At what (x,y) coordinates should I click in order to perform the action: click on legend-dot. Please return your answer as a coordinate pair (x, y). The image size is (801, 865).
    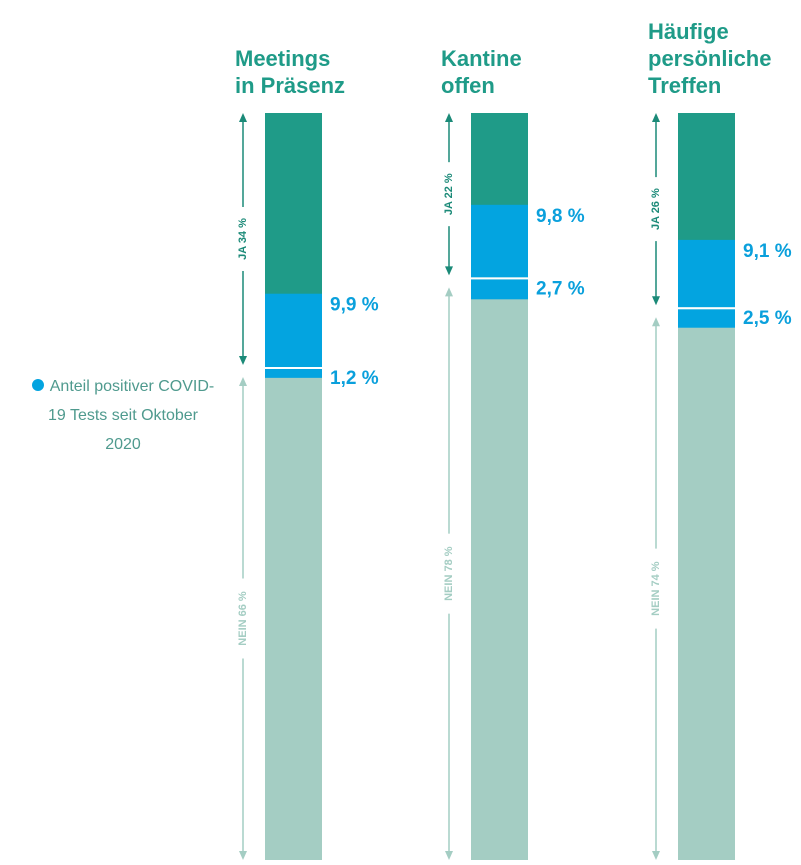
    Looking at the image, I should click on (37, 385).